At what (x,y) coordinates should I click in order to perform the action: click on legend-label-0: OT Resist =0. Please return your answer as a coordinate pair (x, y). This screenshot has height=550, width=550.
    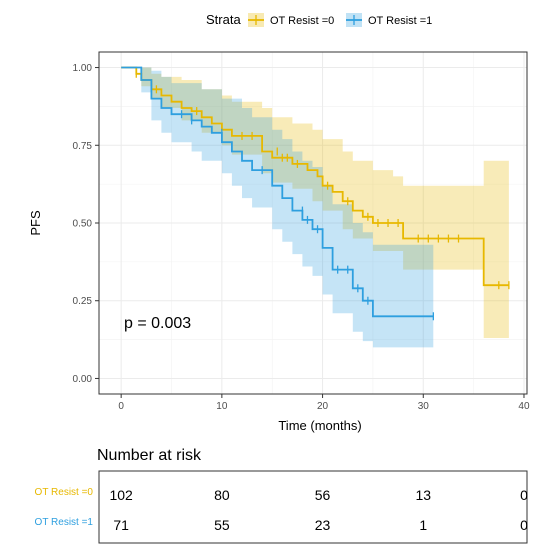
    Looking at the image, I should click on (302, 21).